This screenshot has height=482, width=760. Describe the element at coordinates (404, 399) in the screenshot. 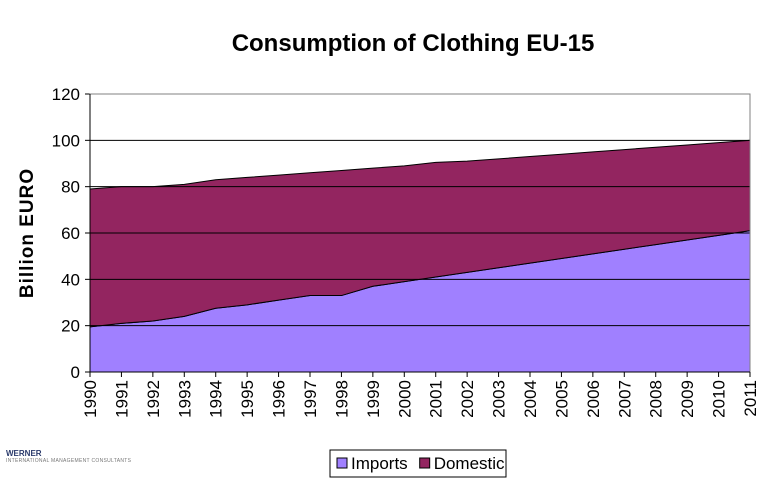

I see `x-tick-label: 2000` at that location.